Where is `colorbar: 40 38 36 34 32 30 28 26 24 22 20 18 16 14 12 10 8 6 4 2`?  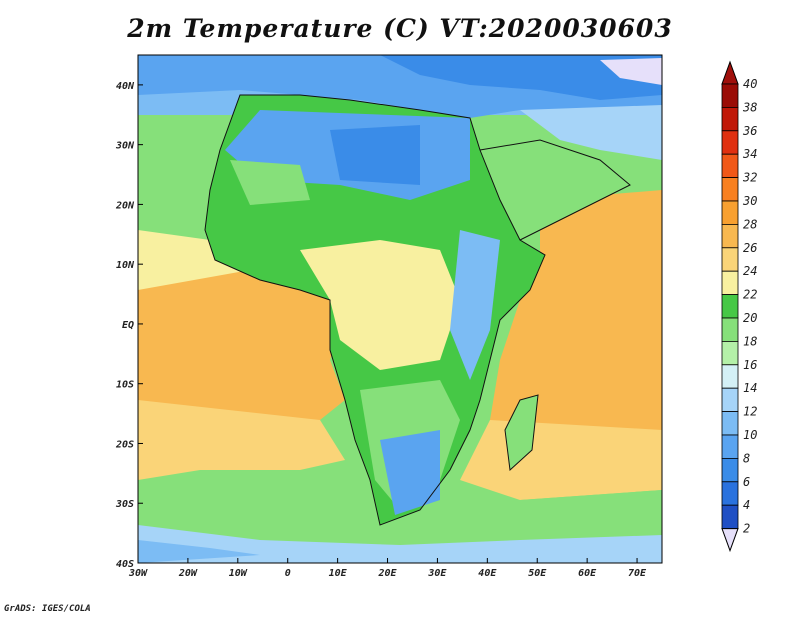 colorbar: 40 38 36 34 32 30 28 26 24 22 20 18 16 14 12 10 8 6 4 2 is located at coordinates (739, 306).